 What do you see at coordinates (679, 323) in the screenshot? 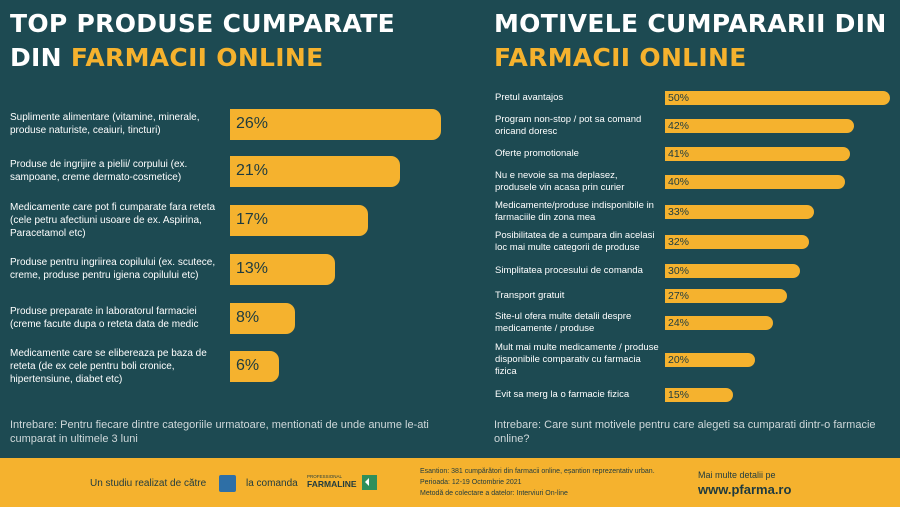
I see `bar-value-label: 24%` at bounding box center [679, 323].